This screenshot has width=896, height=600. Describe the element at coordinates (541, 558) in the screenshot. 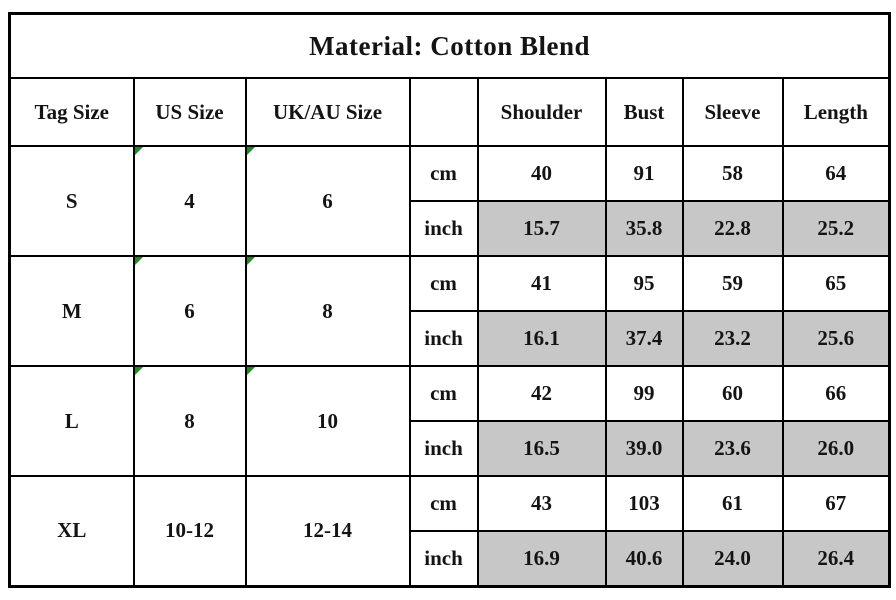

I see `cell-xl-inch-shoulder: 16.9` at that location.